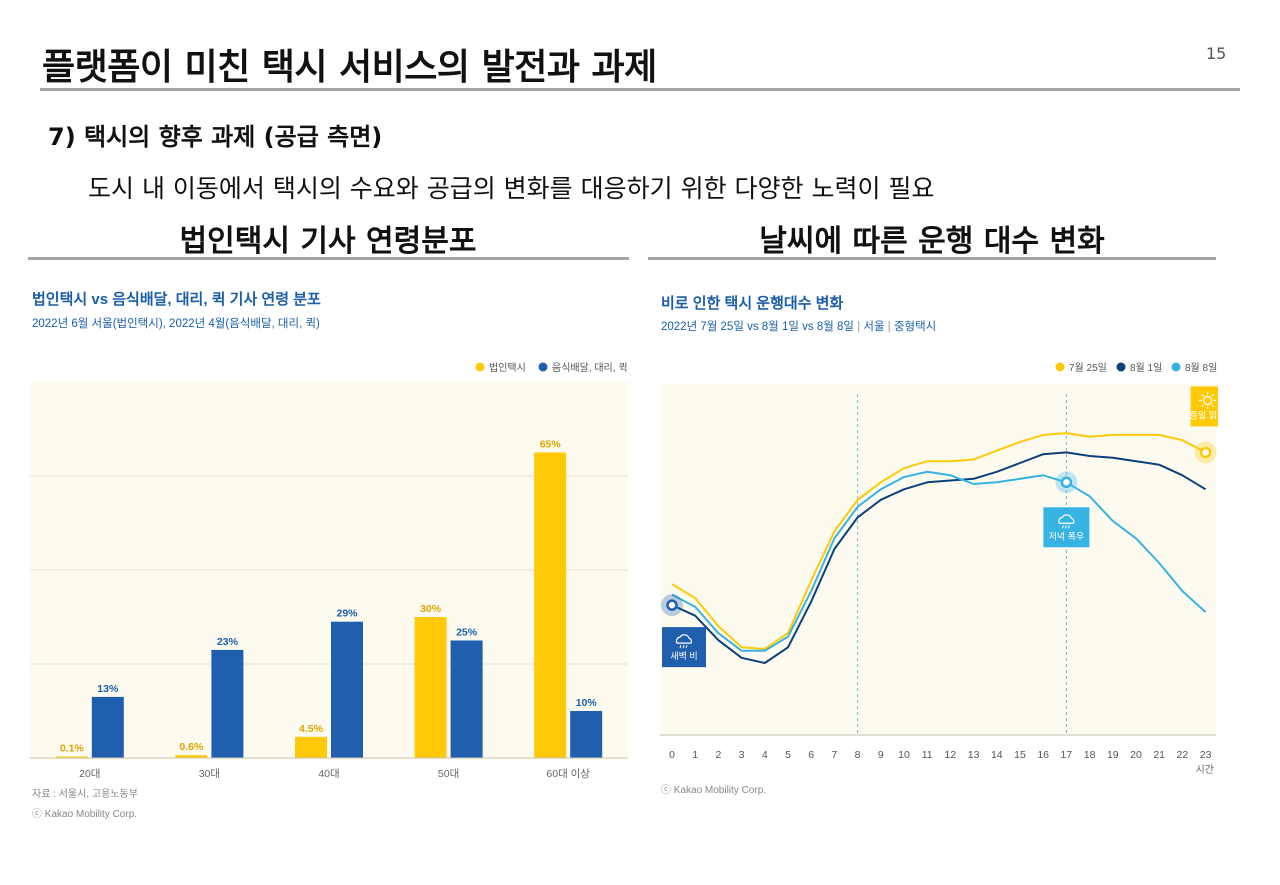 The image size is (1280, 885). Describe the element at coordinates (1204, 414) in the screenshot. I see `annotation-label: 종일 맑음` at that location.